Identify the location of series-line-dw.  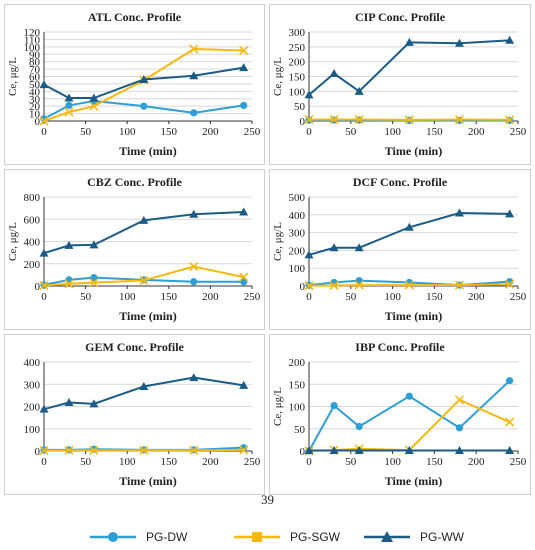
(409, 415).